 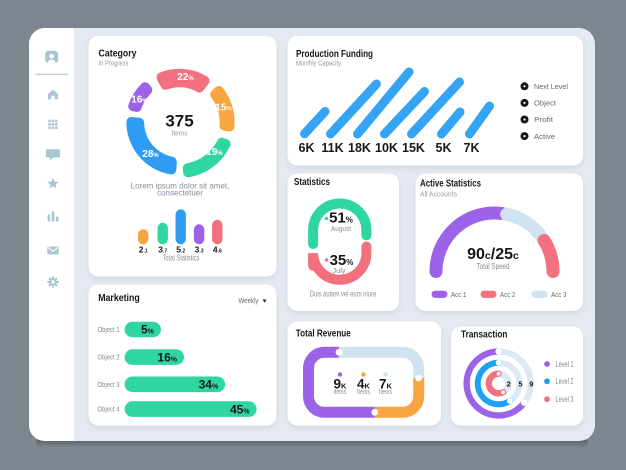 What do you see at coordinates (520, 383) in the screenshot?
I see `svg-text: 5` at bounding box center [520, 383].